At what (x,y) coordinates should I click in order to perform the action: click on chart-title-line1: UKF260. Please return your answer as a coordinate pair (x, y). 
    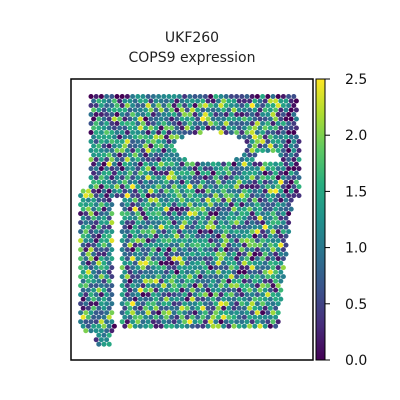
    Looking at the image, I should click on (192, 38).